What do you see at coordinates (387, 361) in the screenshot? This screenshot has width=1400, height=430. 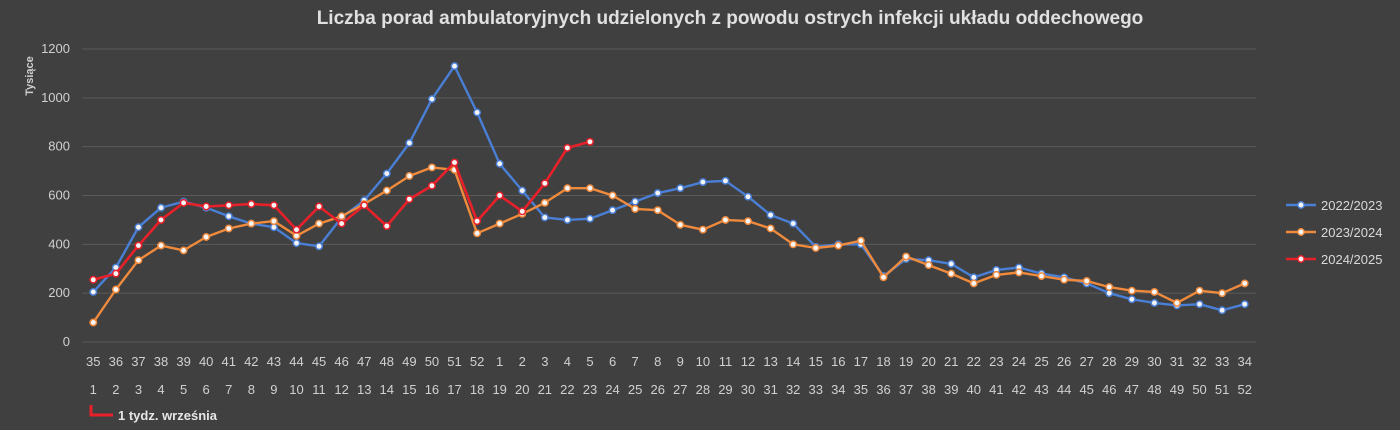 I see `x-tick-label-week: 48` at bounding box center [387, 361].